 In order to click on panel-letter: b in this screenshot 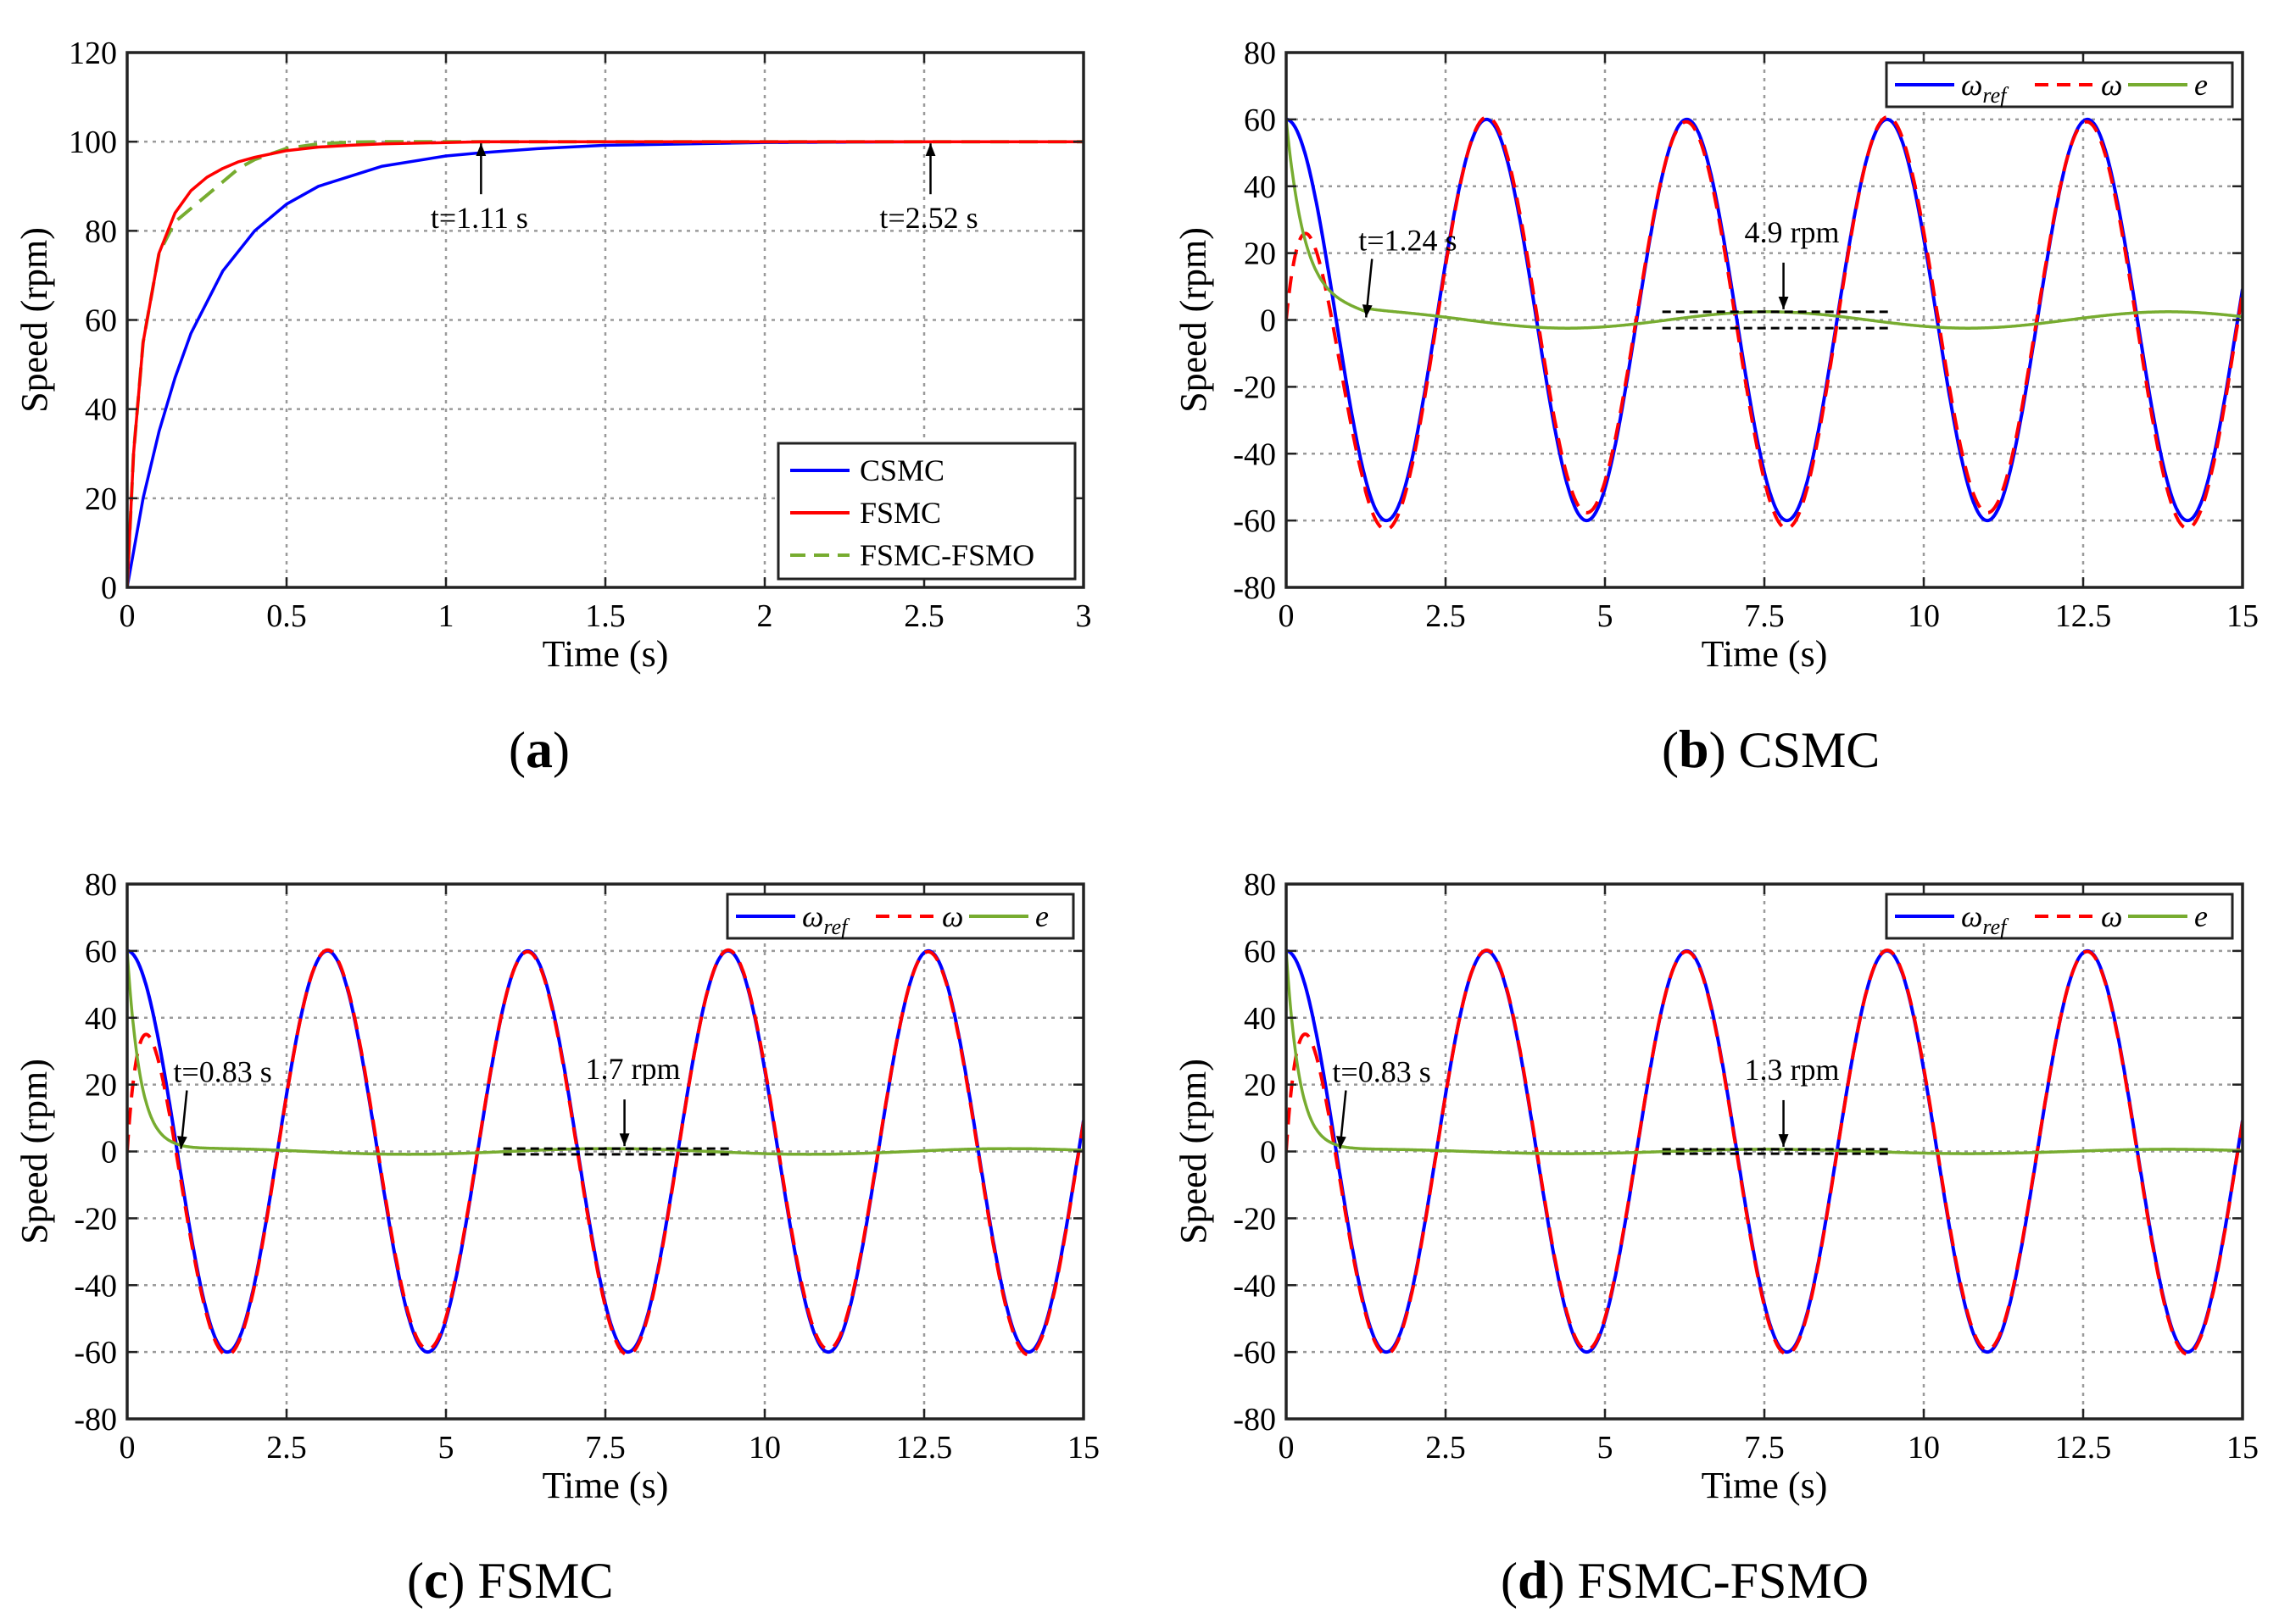, I will do `click(1694, 749)`.